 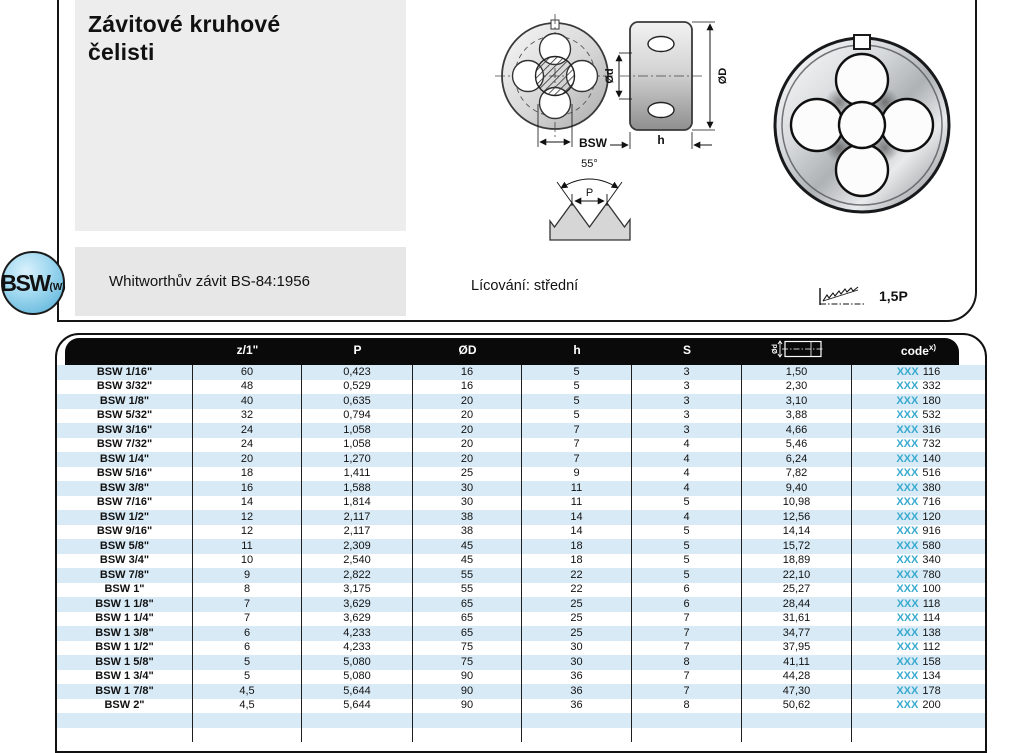 What do you see at coordinates (862, 124) in the screenshot?
I see `die-product-image` at bounding box center [862, 124].